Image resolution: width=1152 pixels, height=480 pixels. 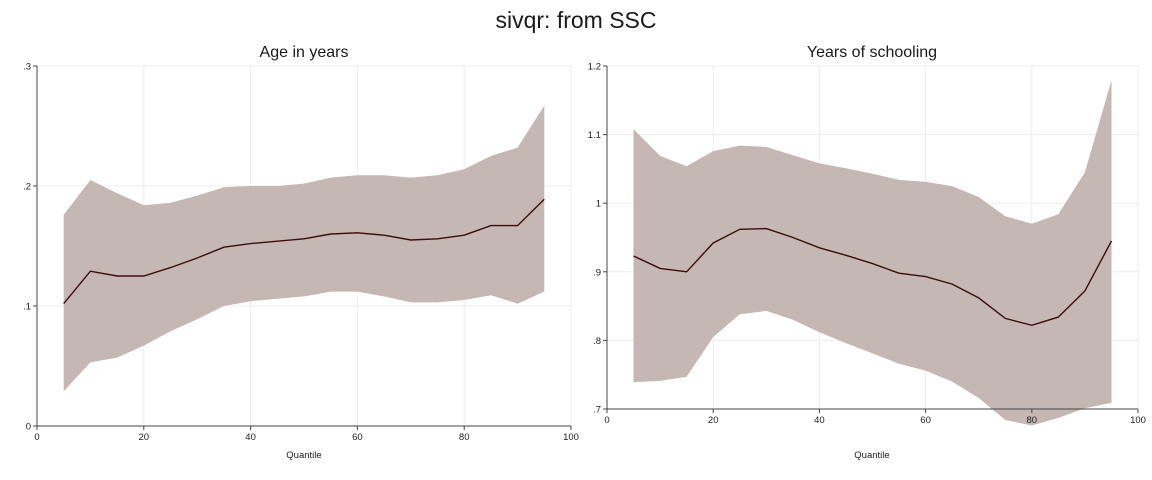 What do you see at coordinates (571, 437) in the screenshot?
I see `x-tick-label-age: 100` at bounding box center [571, 437].